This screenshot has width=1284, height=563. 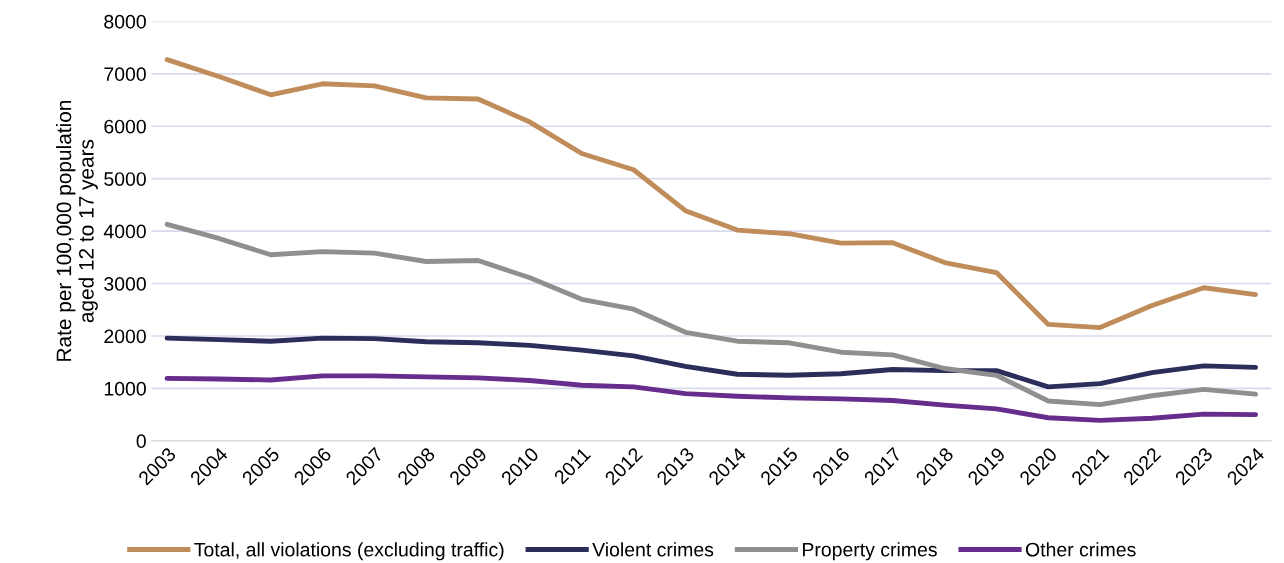 What do you see at coordinates (141, 441) in the screenshot?
I see `y-tick-label: 0` at bounding box center [141, 441].